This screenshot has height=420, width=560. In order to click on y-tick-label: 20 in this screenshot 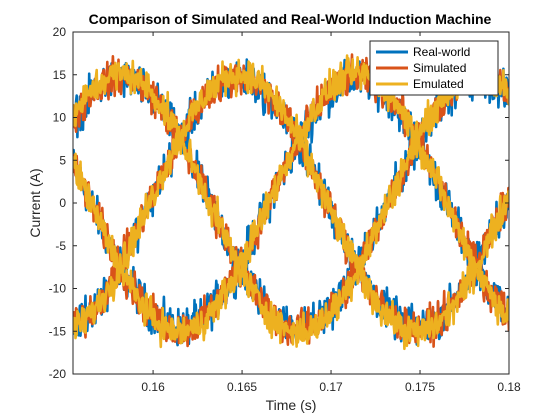, I will do `click(60, 32)`.